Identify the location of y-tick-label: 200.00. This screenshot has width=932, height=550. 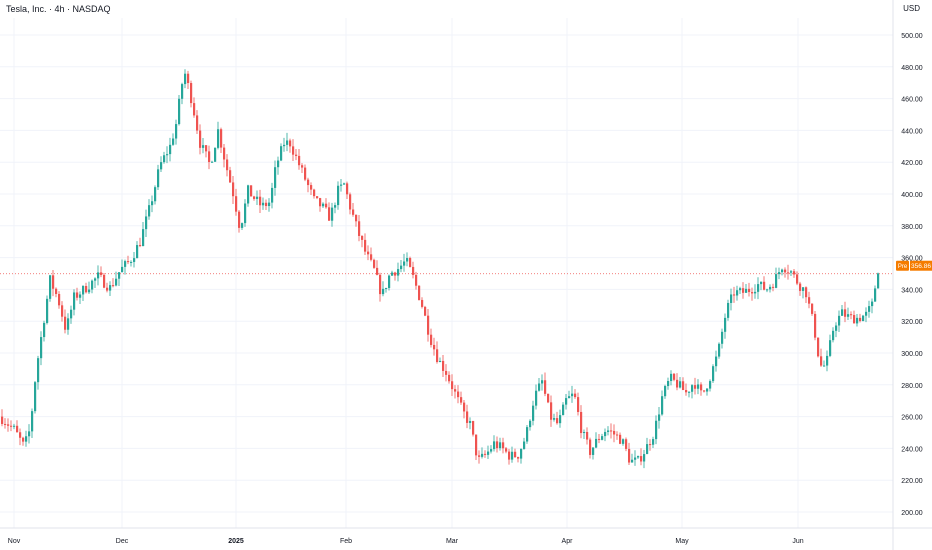
(912, 513).